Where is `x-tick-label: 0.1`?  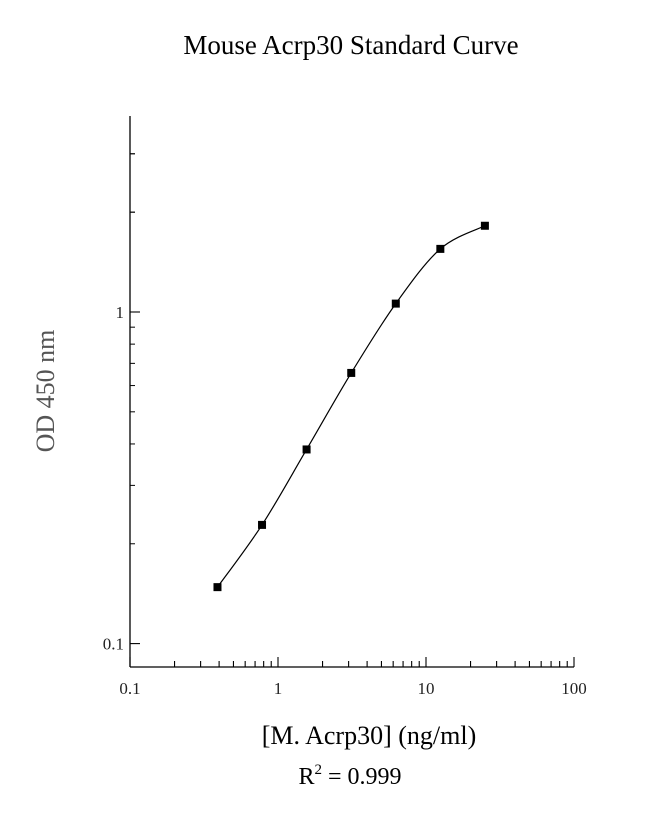
x-tick-label: 0.1 is located at coordinates (129, 688).